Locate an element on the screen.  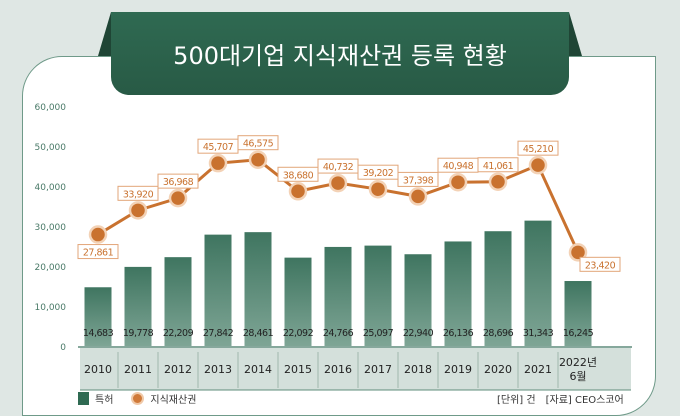
line-point-2014 is located at coordinates (258, 159).